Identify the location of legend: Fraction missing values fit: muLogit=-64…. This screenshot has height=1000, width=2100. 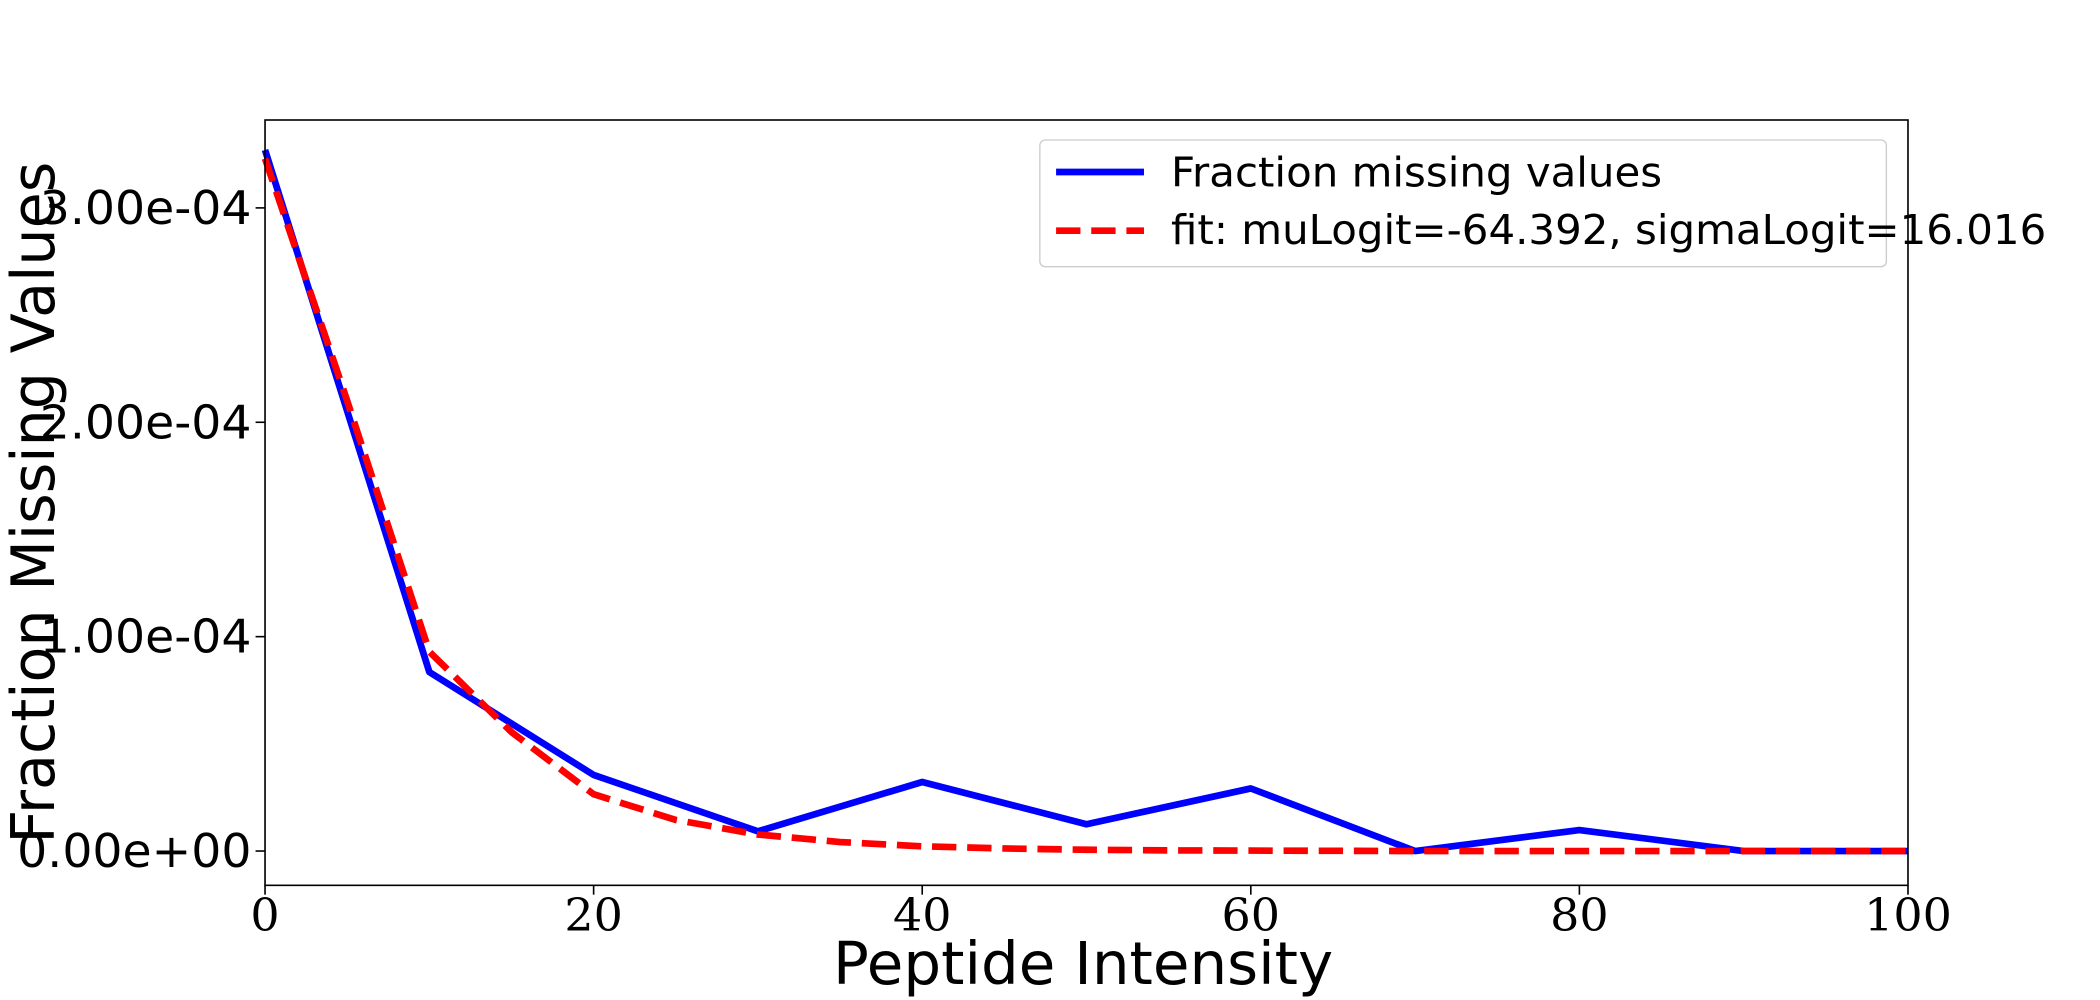
(1542, 203).